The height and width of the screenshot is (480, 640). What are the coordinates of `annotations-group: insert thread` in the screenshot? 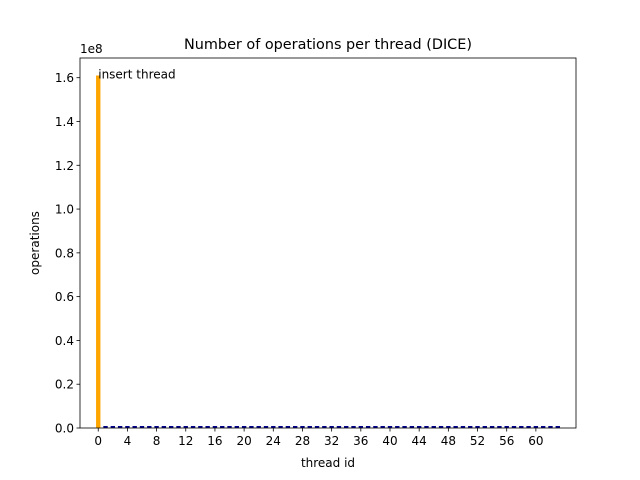 It's located at (136, 75).